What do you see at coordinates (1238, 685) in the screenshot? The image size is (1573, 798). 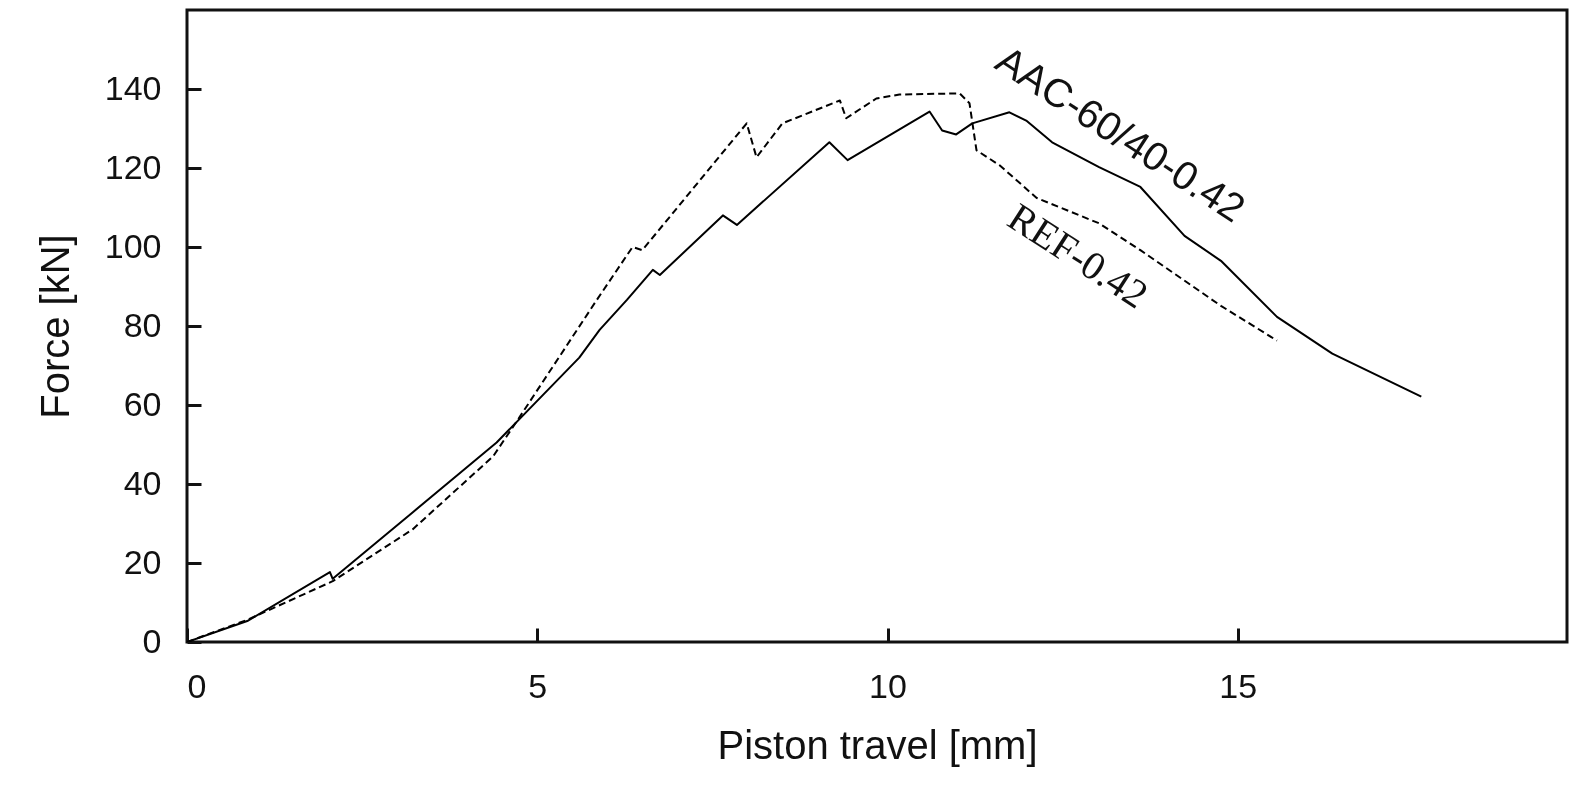 I see `x-tick-label: 15` at bounding box center [1238, 685].